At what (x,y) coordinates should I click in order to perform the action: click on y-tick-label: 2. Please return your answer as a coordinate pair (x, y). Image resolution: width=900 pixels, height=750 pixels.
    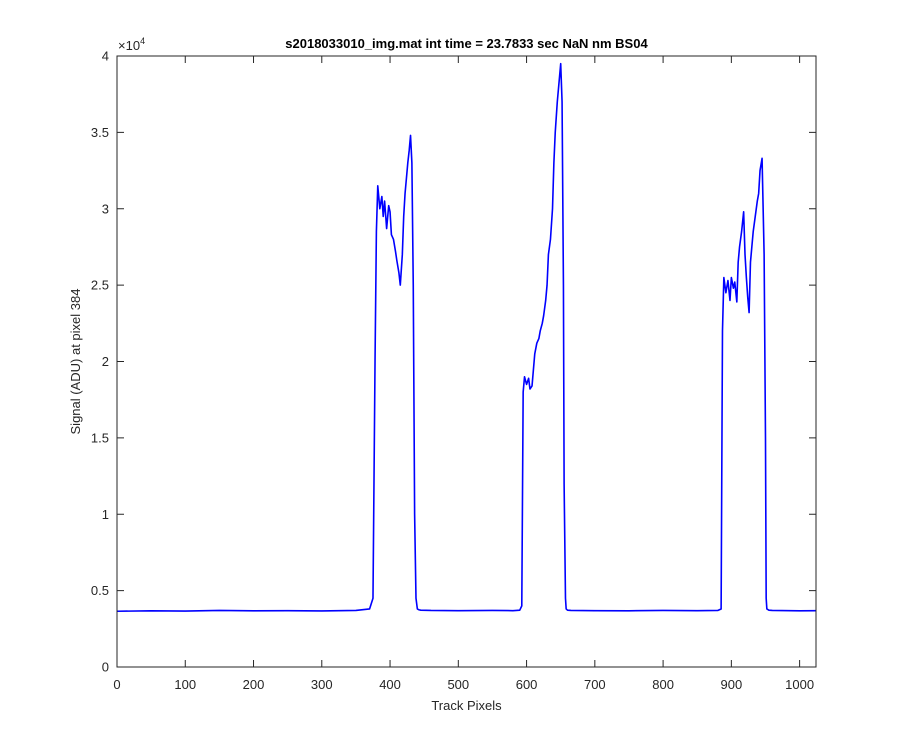
    Looking at the image, I should click on (105, 361).